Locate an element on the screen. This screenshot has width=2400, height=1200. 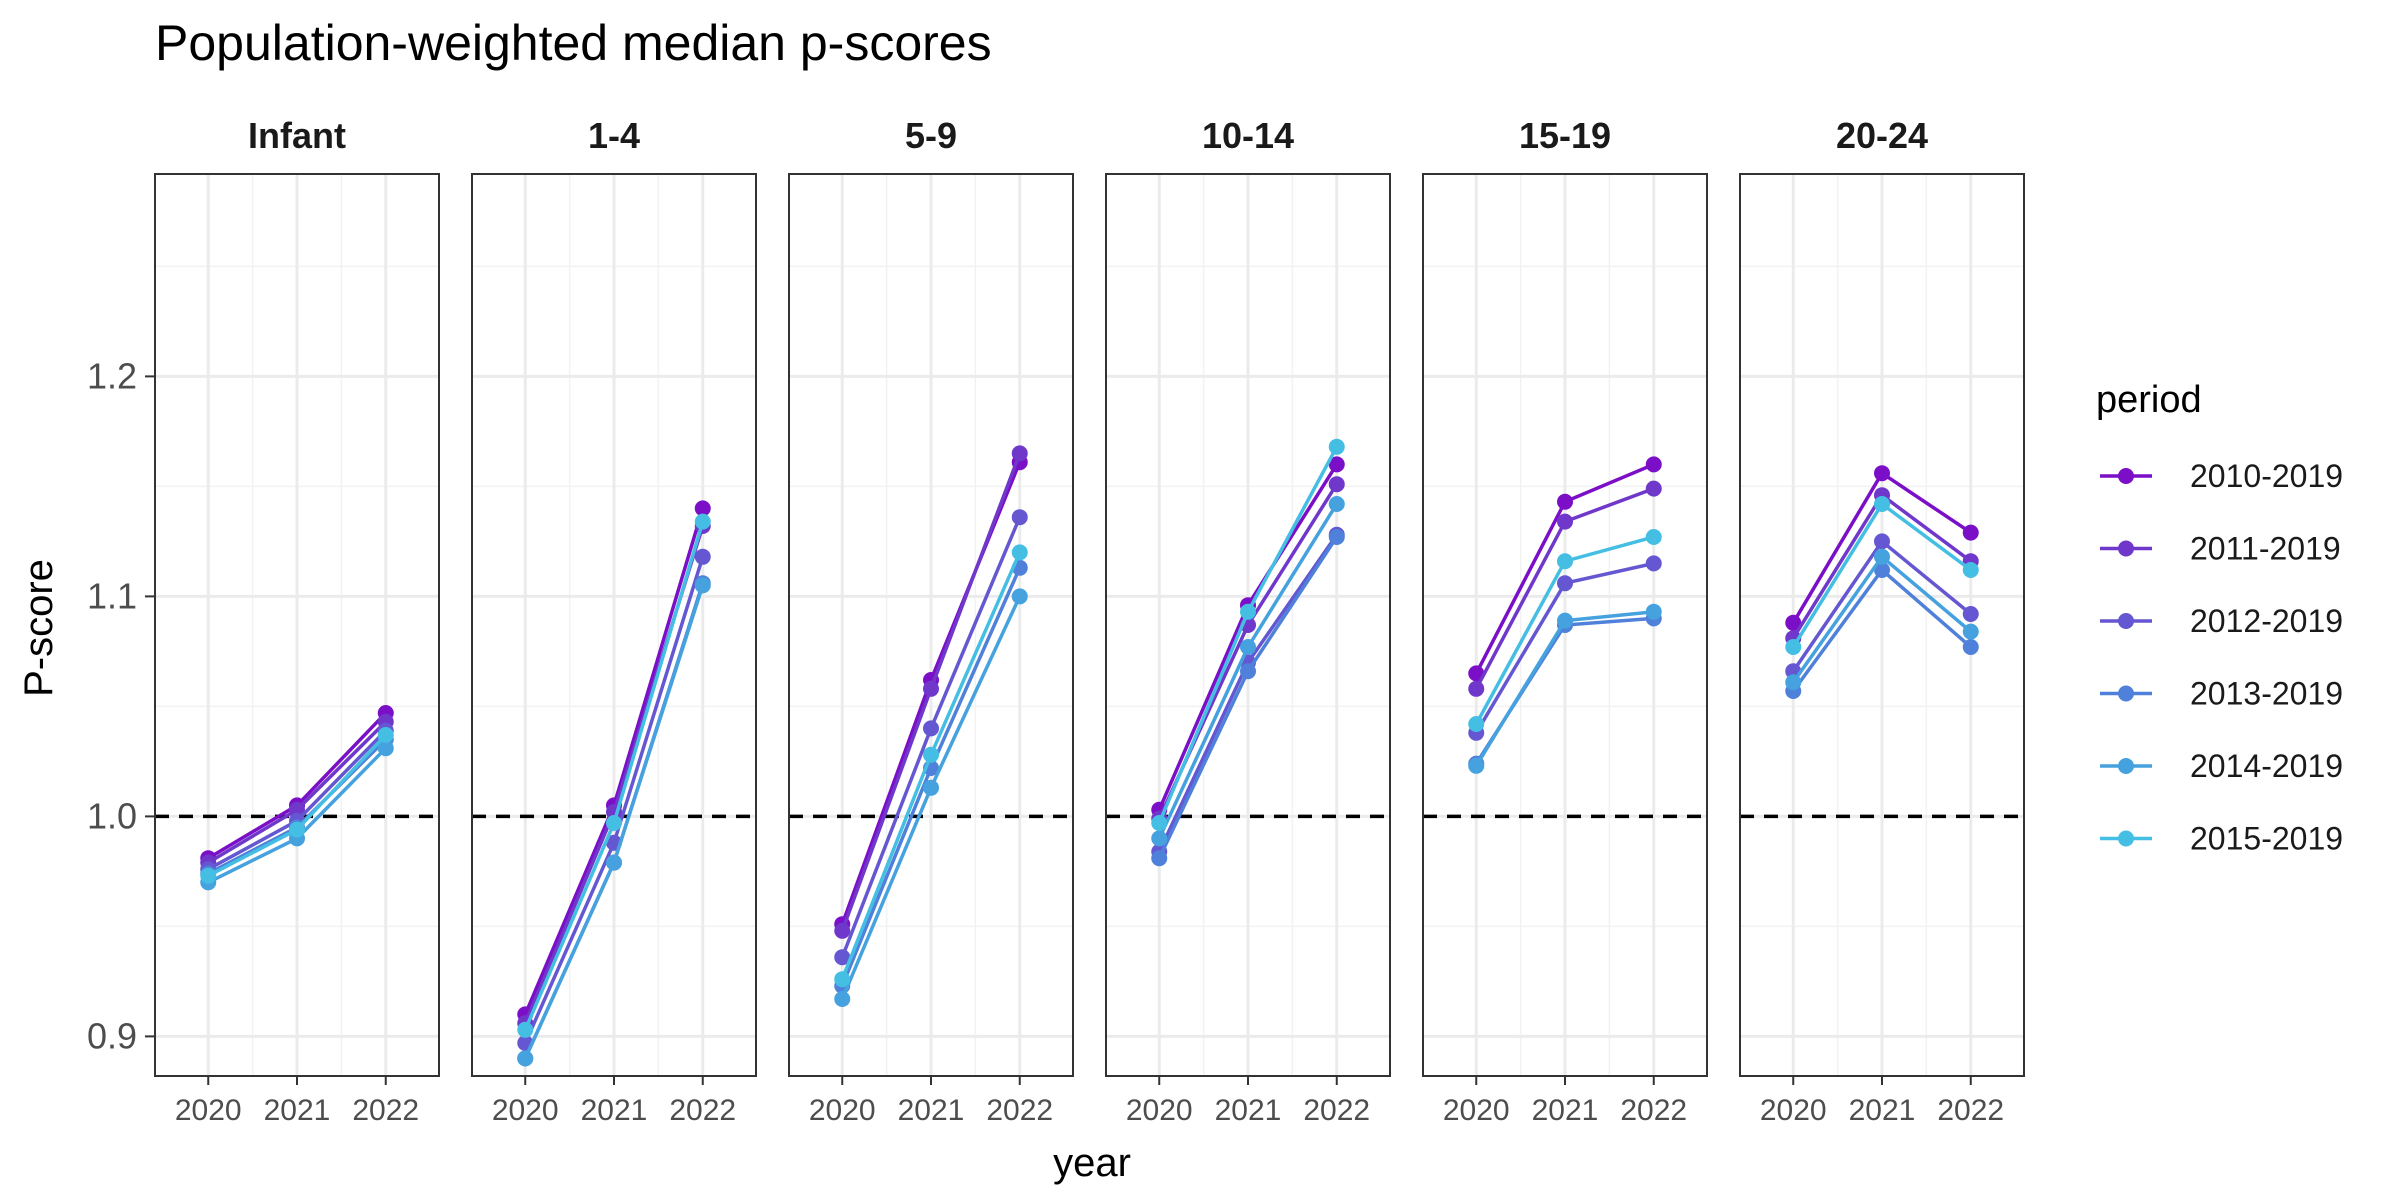
facet-strip-label: 20-24 is located at coordinates (1882, 135).